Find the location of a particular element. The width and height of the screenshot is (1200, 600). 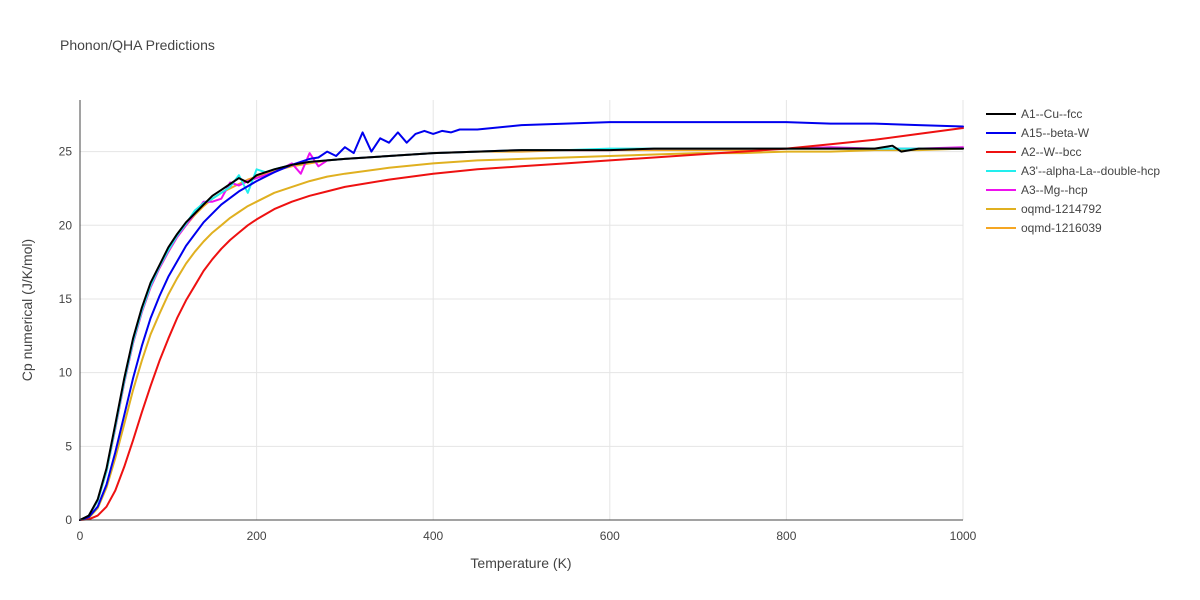

legend-label: A15--beta-W is located at coordinates (1055, 133).